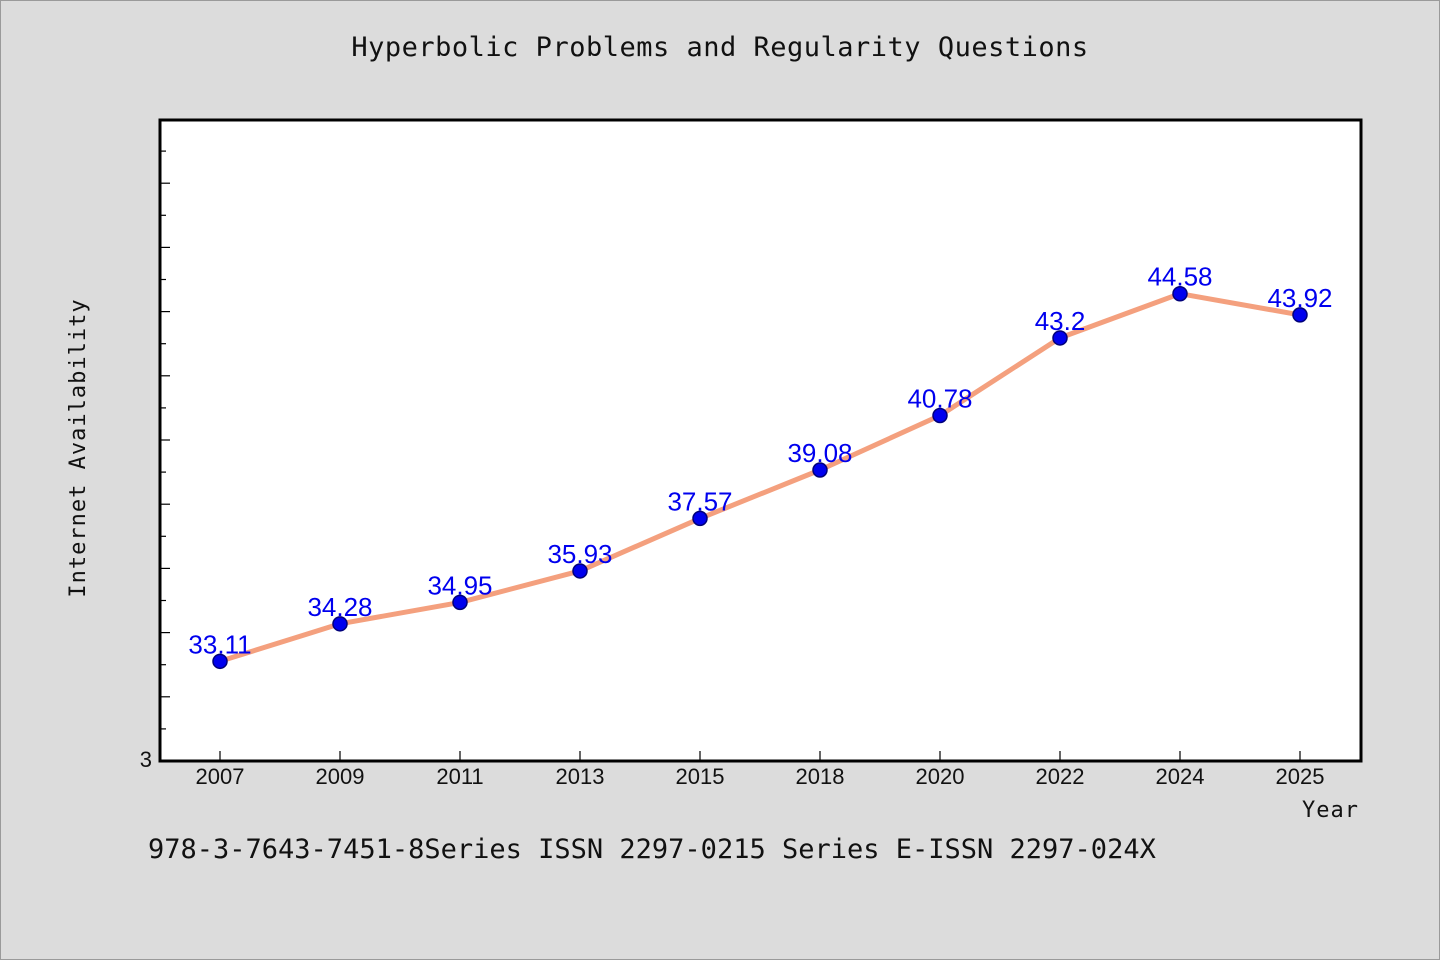 The image size is (1440, 960). I want to click on x-tick-label: 2009, so click(340, 776).